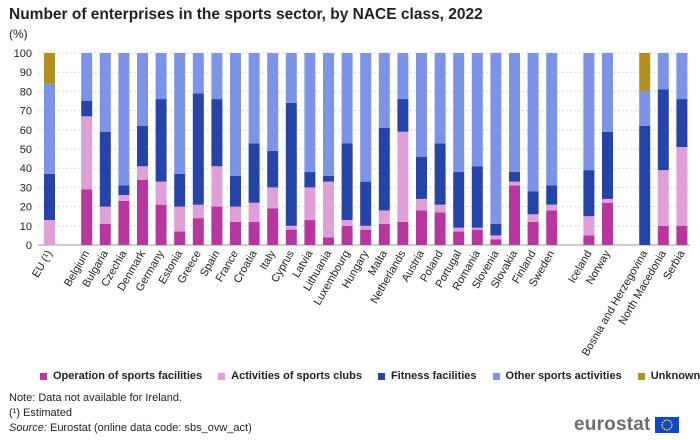 The image size is (700, 440). What do you see at coordinates (296, 376) in the screenshot?
I see `legend-label: Activities of sports clubs` at bounding box center [296, 376].